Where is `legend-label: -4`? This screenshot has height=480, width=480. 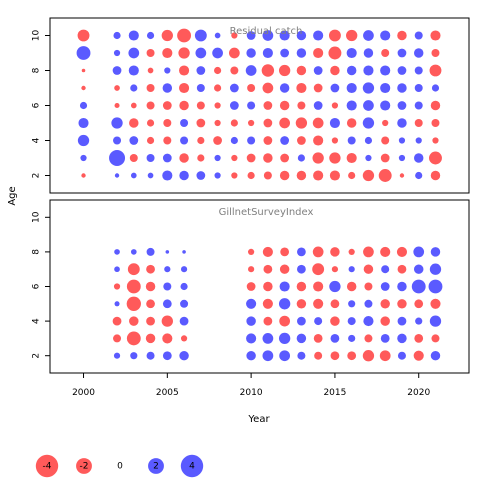
legend-label: -4 is located at coordinates (47, 467).